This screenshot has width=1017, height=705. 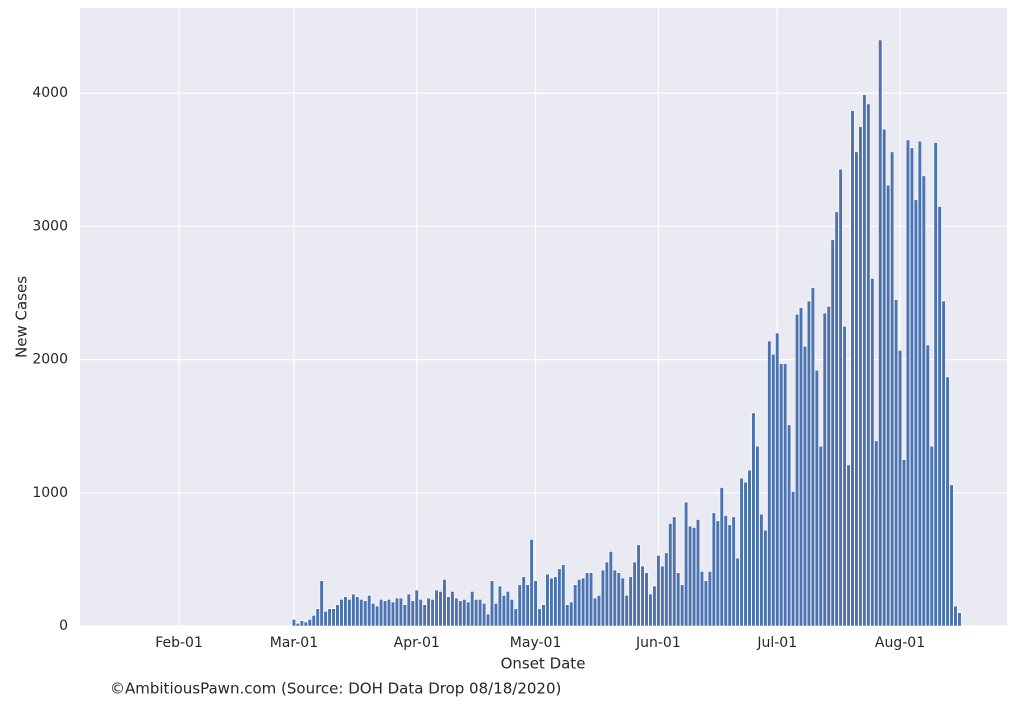 What do you see at coordinates (417, 643) in the screenshot?
I see `x-tick-label: Apr-01` at bounding box center [417, 643].